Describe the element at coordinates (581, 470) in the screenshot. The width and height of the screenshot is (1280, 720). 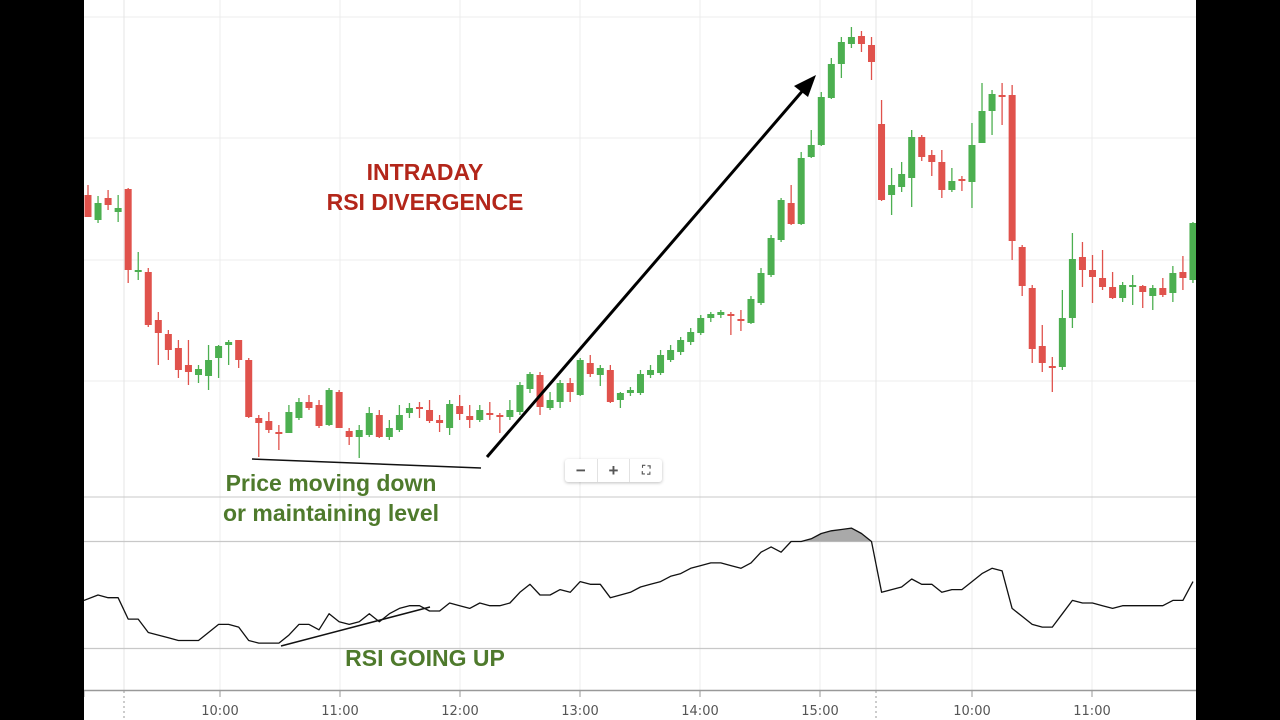
I see `zoom-out-button: −` at that location.